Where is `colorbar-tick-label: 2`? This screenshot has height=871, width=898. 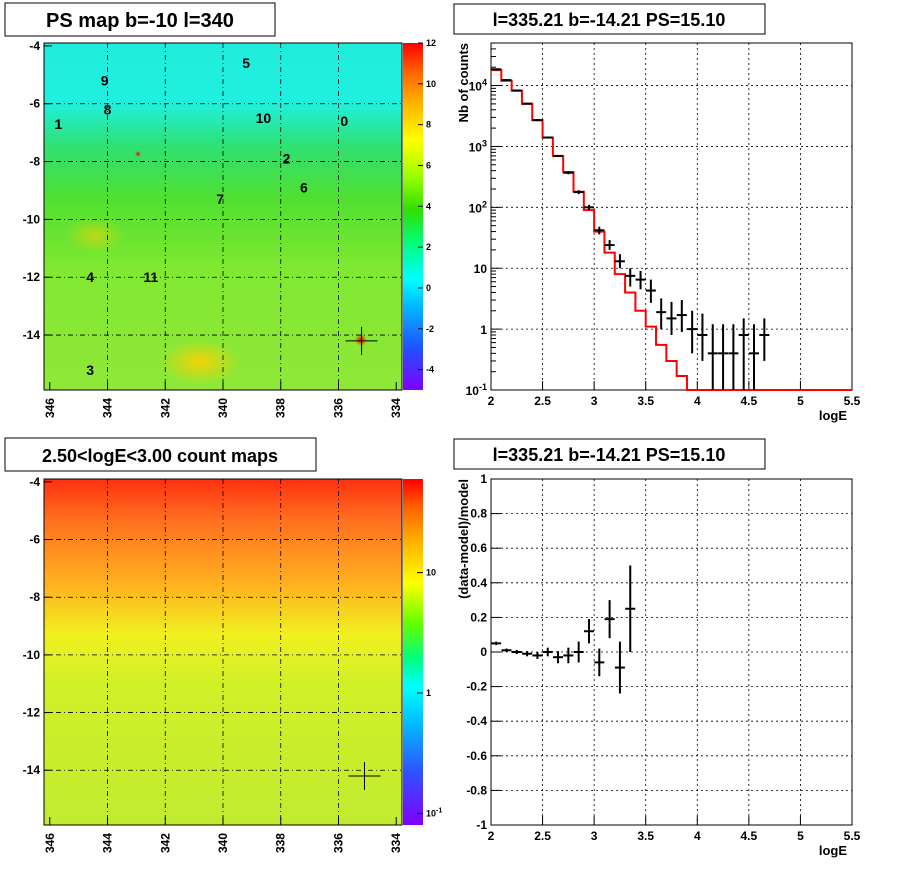 colorbar-tick-label: 2 is located at coordinates (428, 247).